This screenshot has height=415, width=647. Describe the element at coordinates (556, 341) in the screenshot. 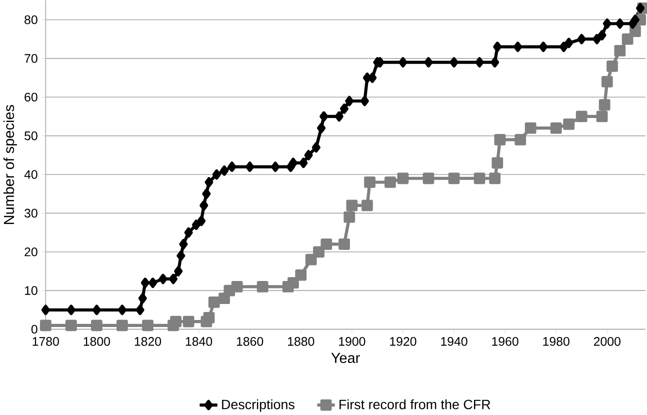

I see `x-tick-label: 1980` at that location.